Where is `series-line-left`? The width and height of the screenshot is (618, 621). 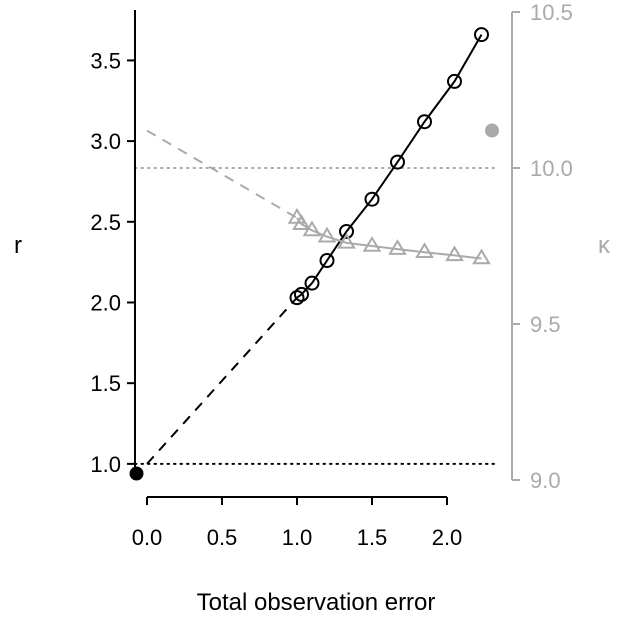
series-line-left is located at coordinates (389, 166).